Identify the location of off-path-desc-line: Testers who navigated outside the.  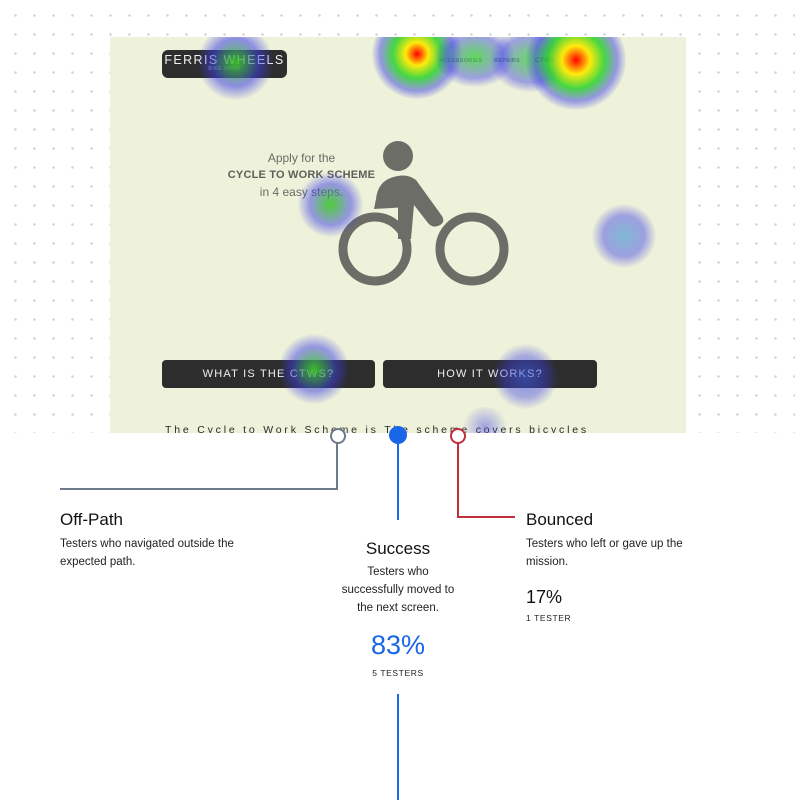
(147, 544).